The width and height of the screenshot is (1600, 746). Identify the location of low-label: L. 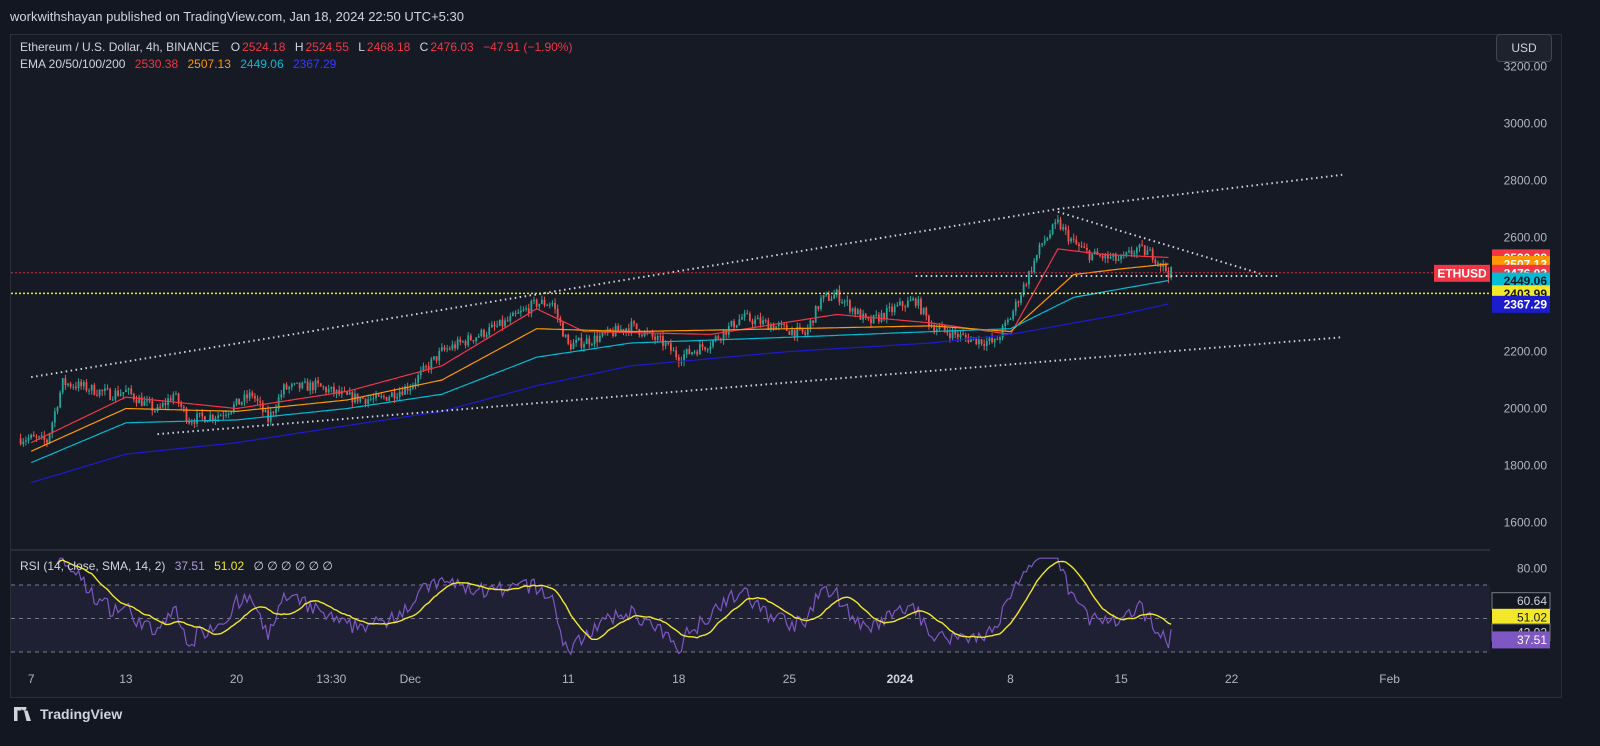
(361, 47).